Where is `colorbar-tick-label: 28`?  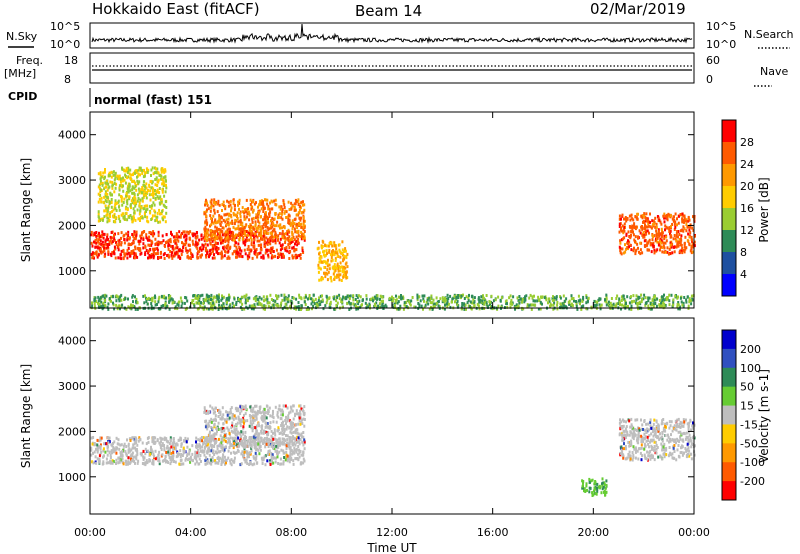
colorbar-tick-label: 28 is located at coordinates (747, 142).